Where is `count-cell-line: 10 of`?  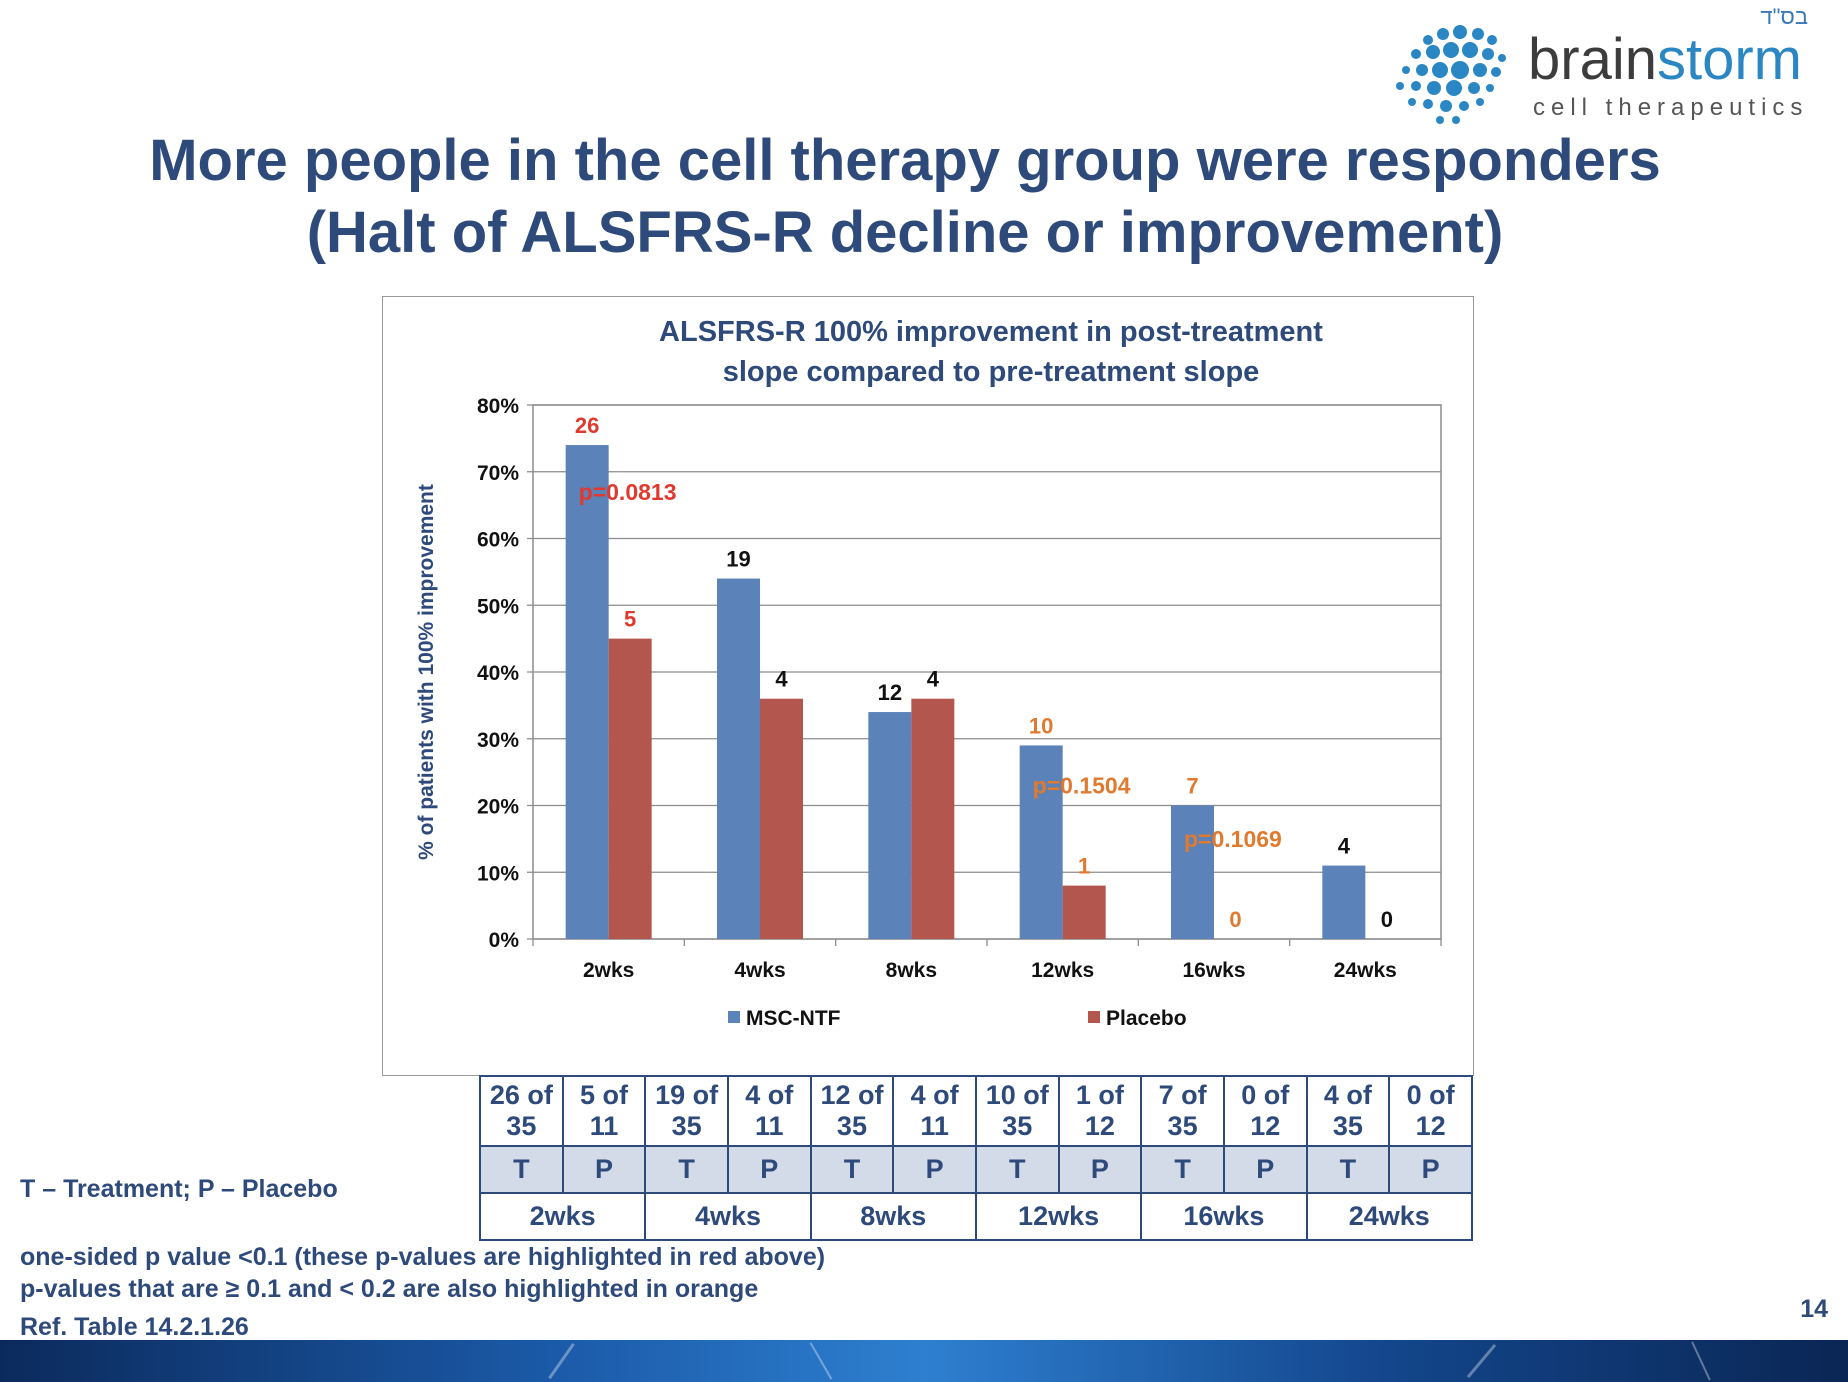
count-cell-line: 10 of is located at coordinates (1017, 1094).